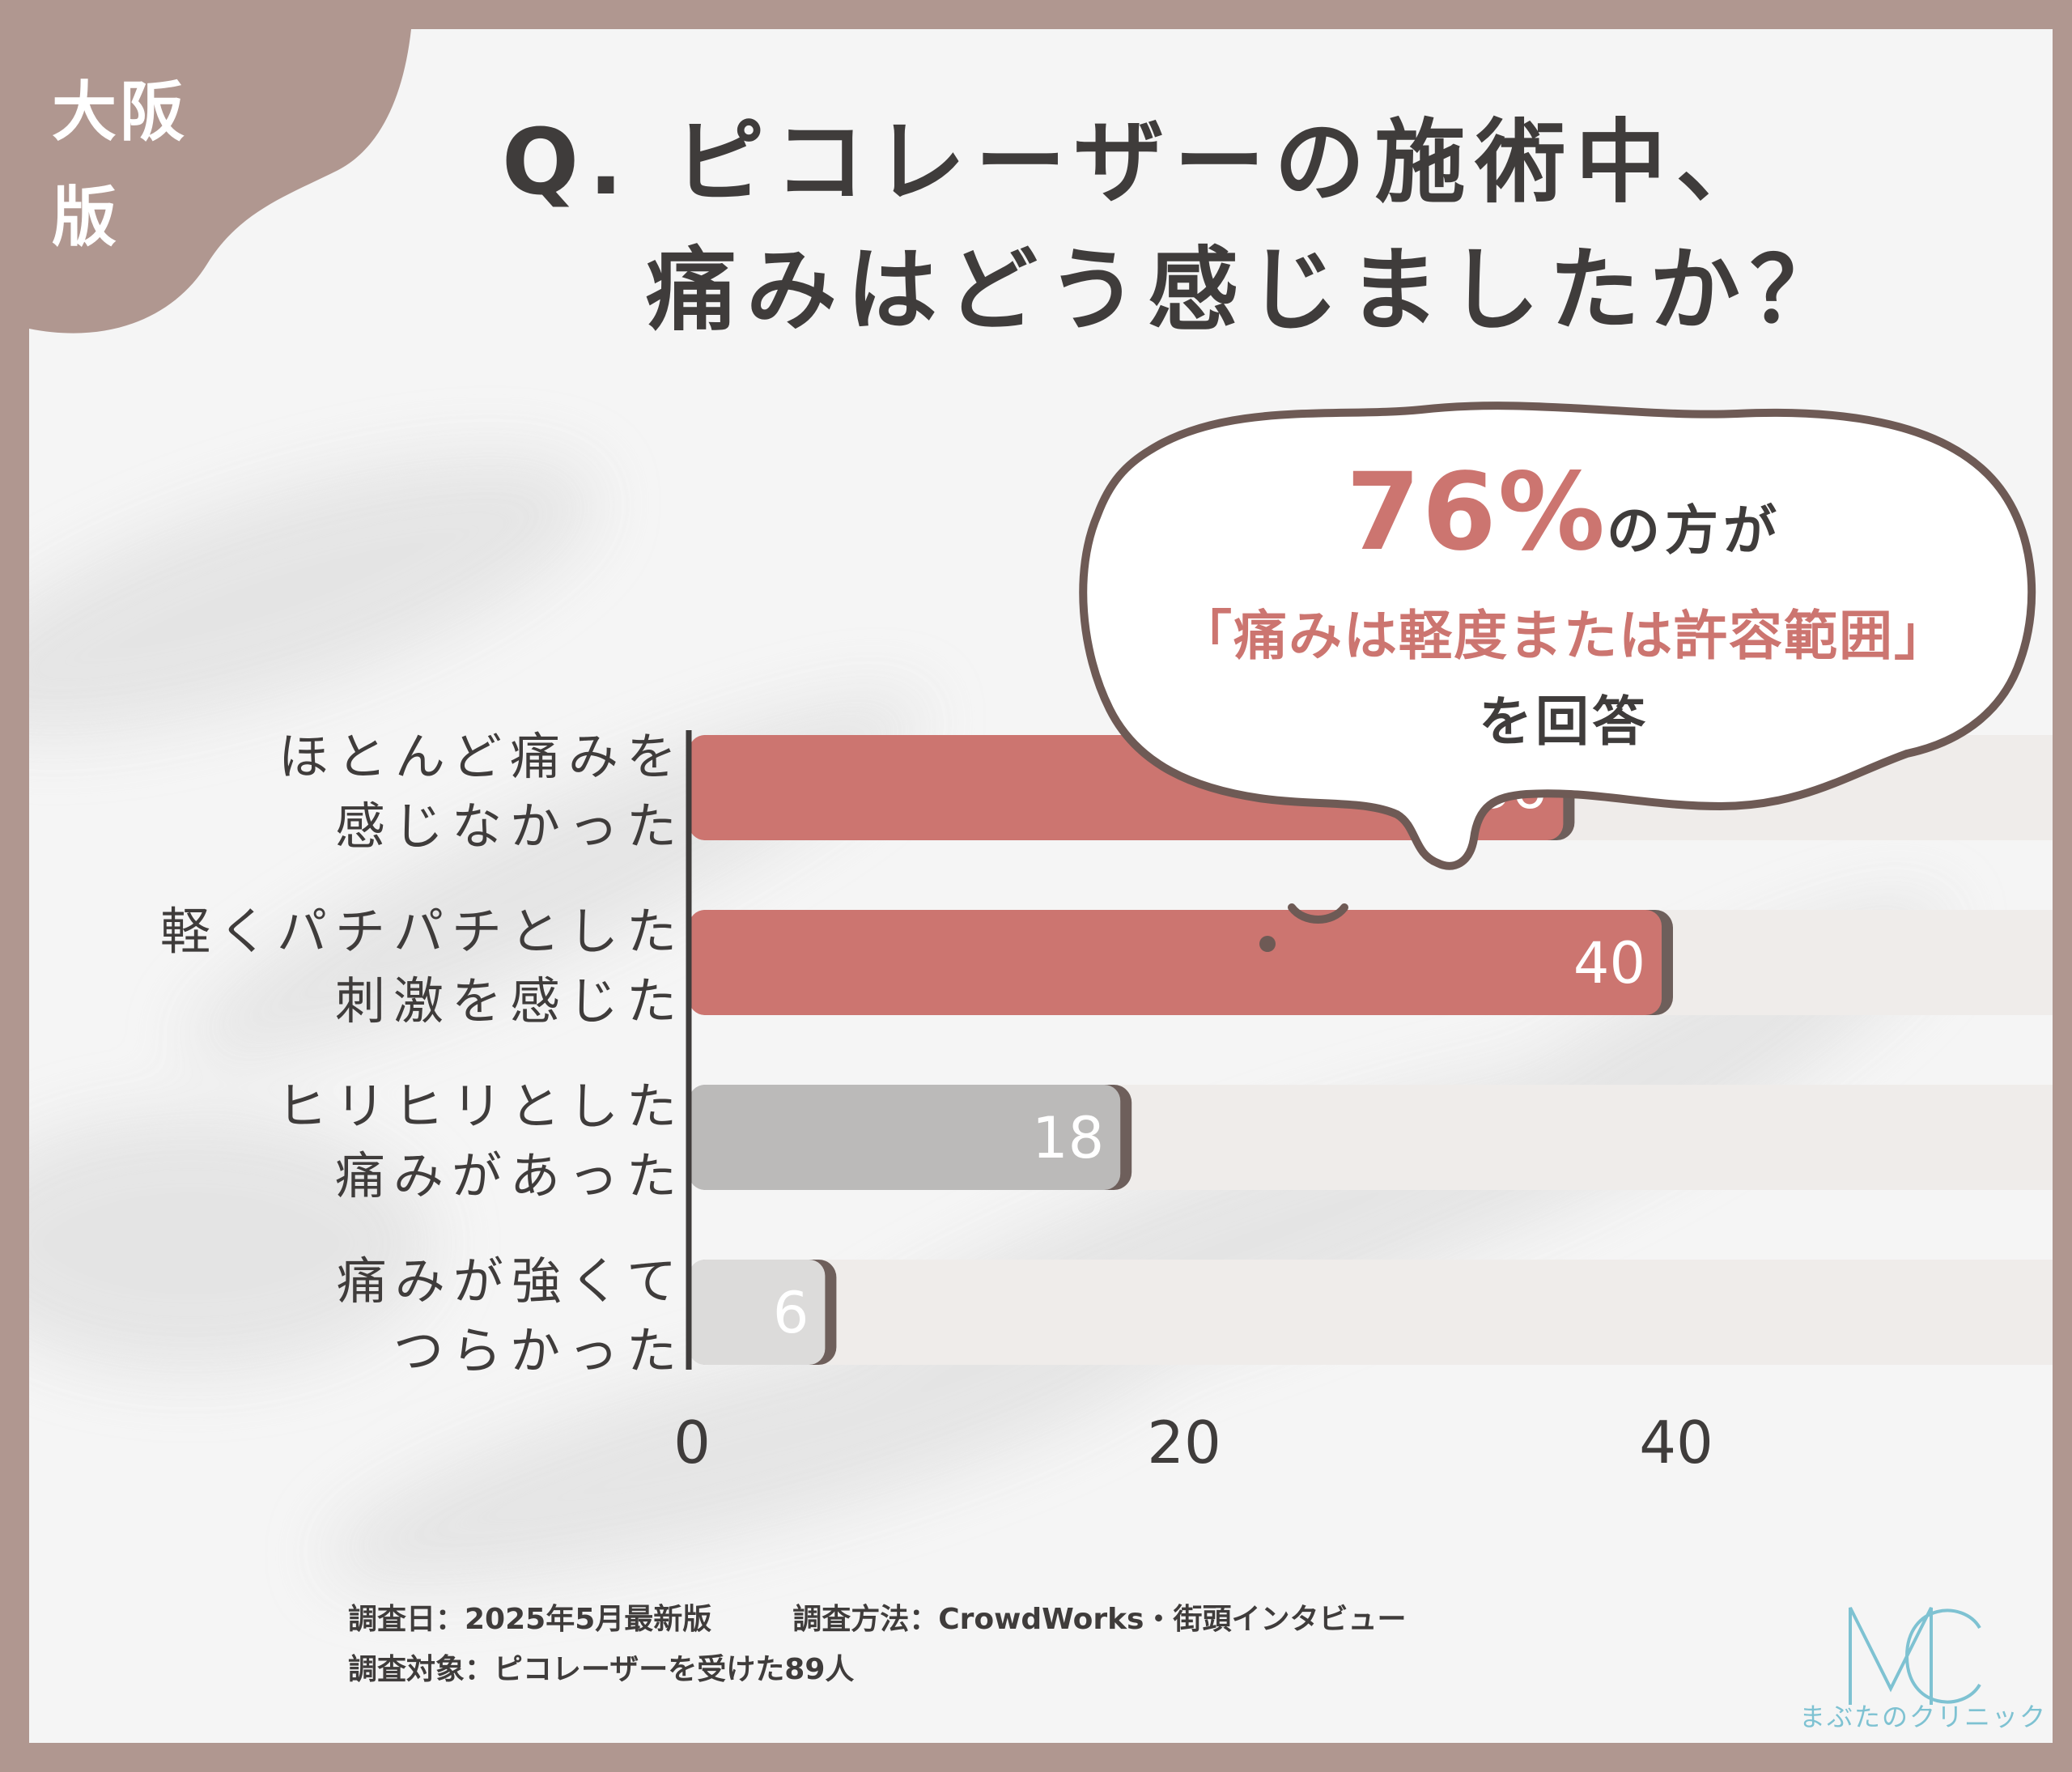 The height and width of the screenshot is (1772, 2072). Describe the element at coordinates (1564, 722) in the screenshot. I see `callout-answer: を回答` at that location.